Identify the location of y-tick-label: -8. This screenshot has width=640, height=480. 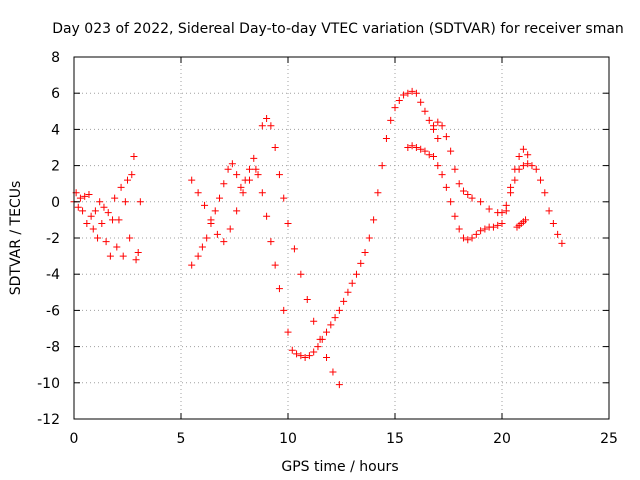
(53, 348).